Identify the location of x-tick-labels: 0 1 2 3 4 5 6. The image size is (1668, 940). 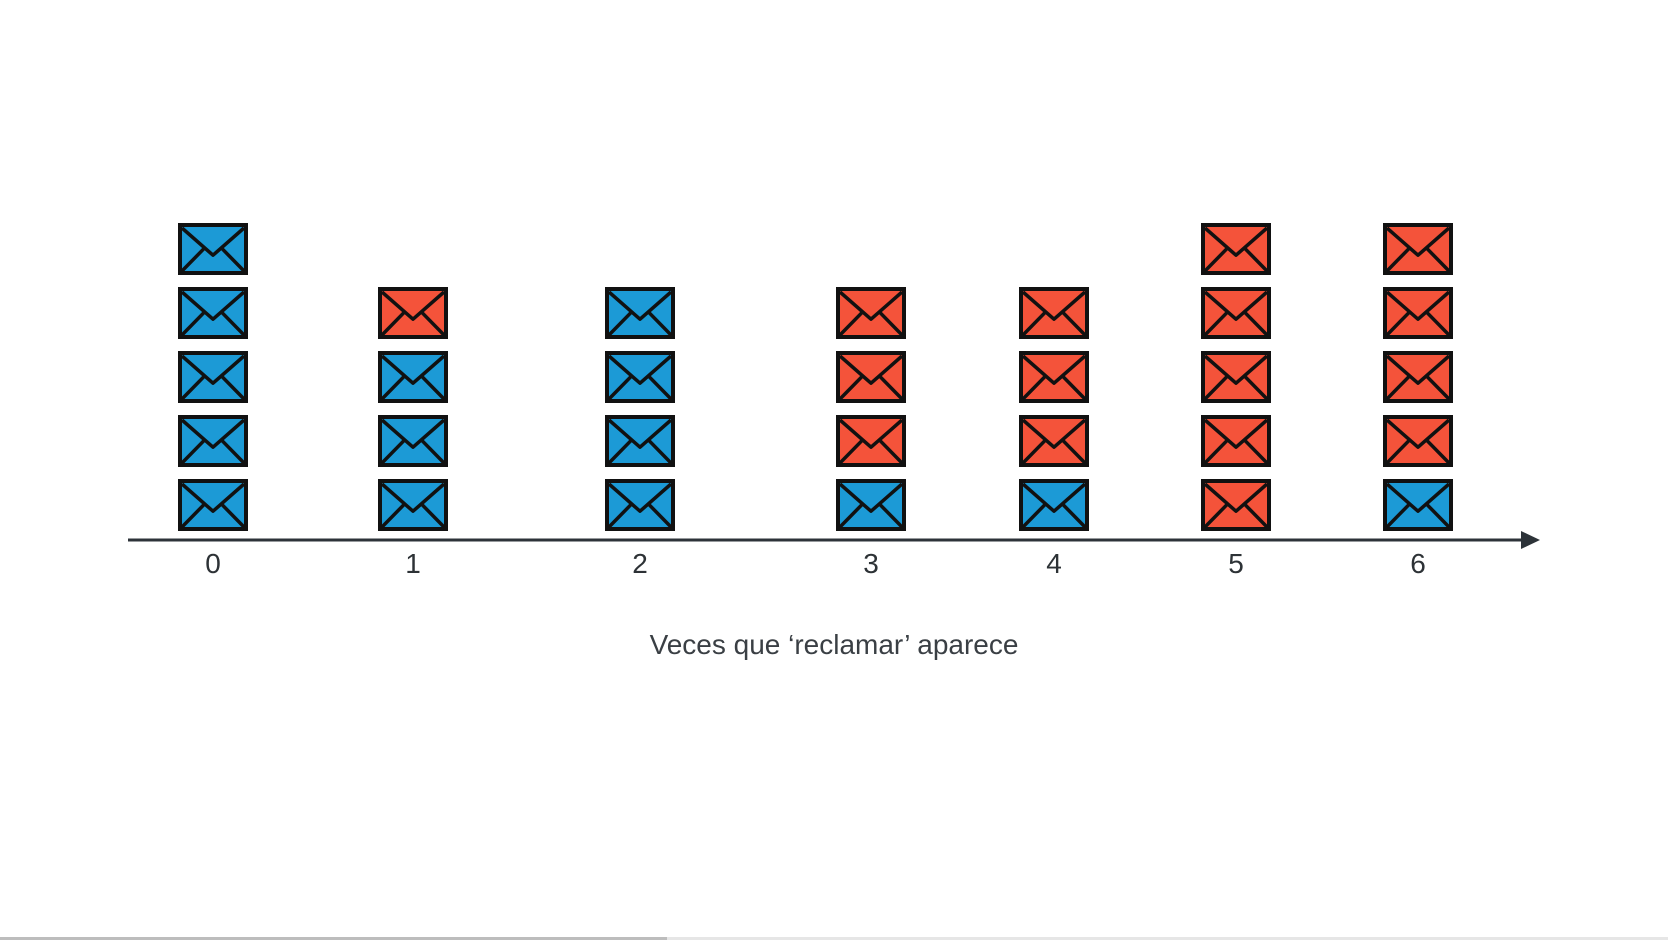
(815, 563).